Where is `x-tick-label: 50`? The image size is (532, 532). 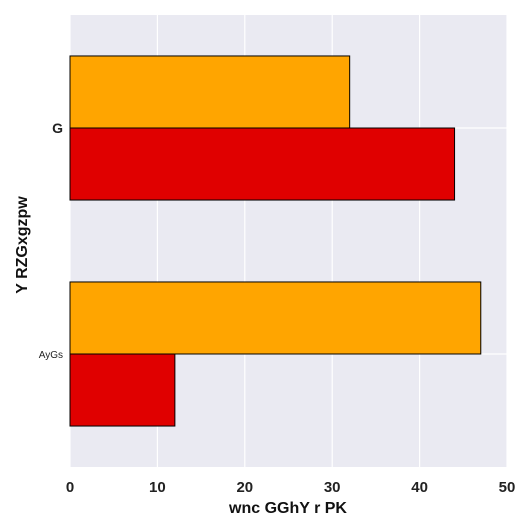
x-tick-label: 50 is located at coordinates (507, 487).